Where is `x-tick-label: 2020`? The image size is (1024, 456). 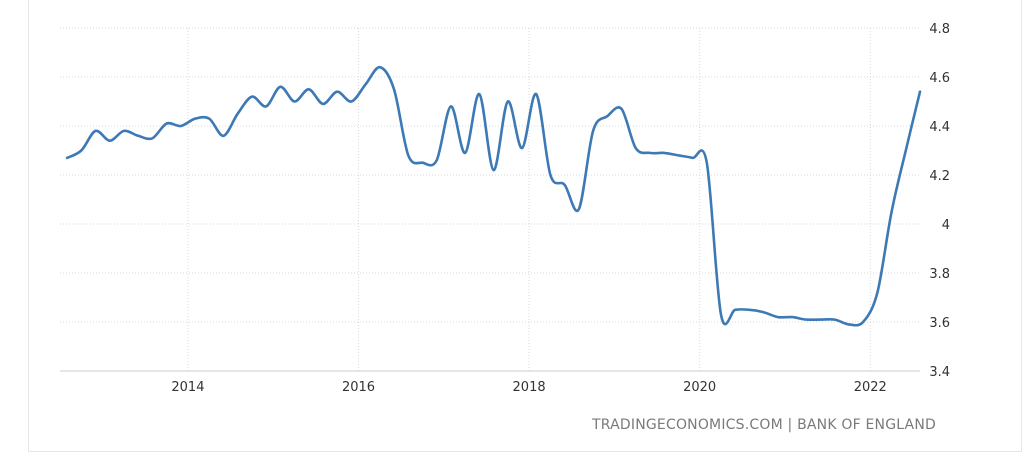
x-tick-label: 2020 is located at coordinates (699, 387).